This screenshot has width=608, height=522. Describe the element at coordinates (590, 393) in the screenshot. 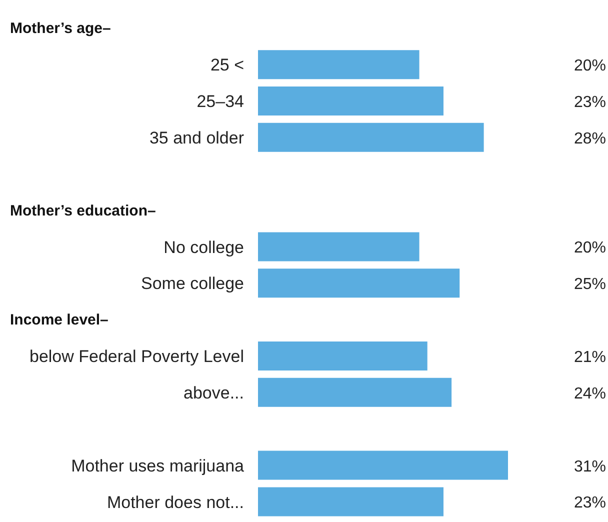

I see `data-label: 24%` at that location.